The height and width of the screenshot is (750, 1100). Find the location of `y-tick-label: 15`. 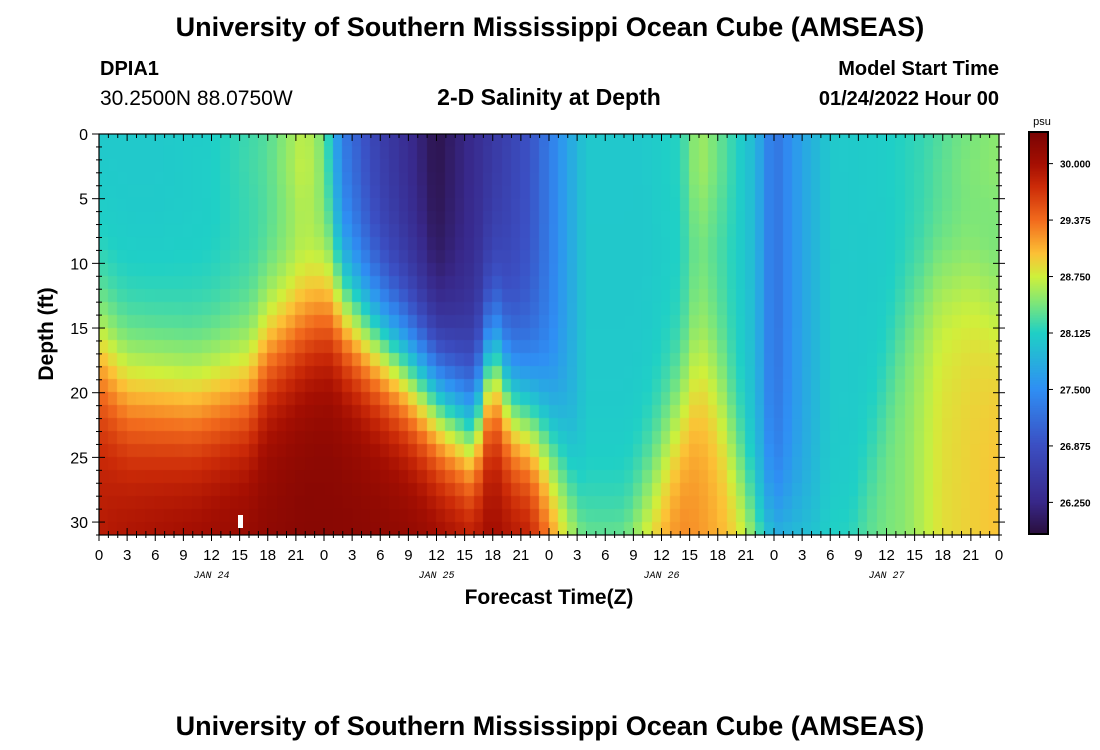

y-tick-label: 15 is located at coordinates (79, 329).